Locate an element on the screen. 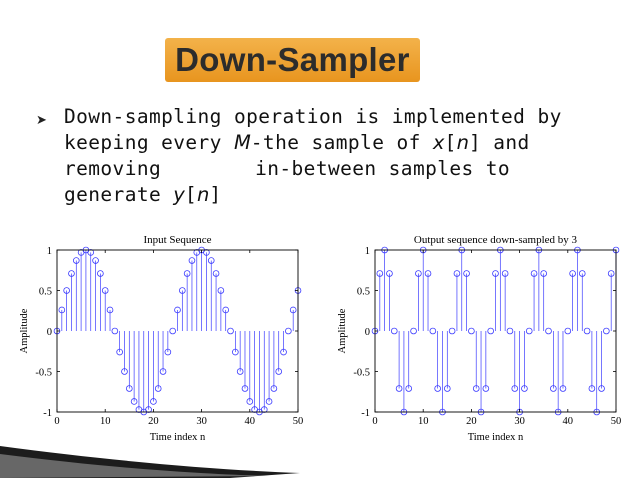 The image size is (638, 478). y-tick-label: 0 is located at coordinates (367, 332).